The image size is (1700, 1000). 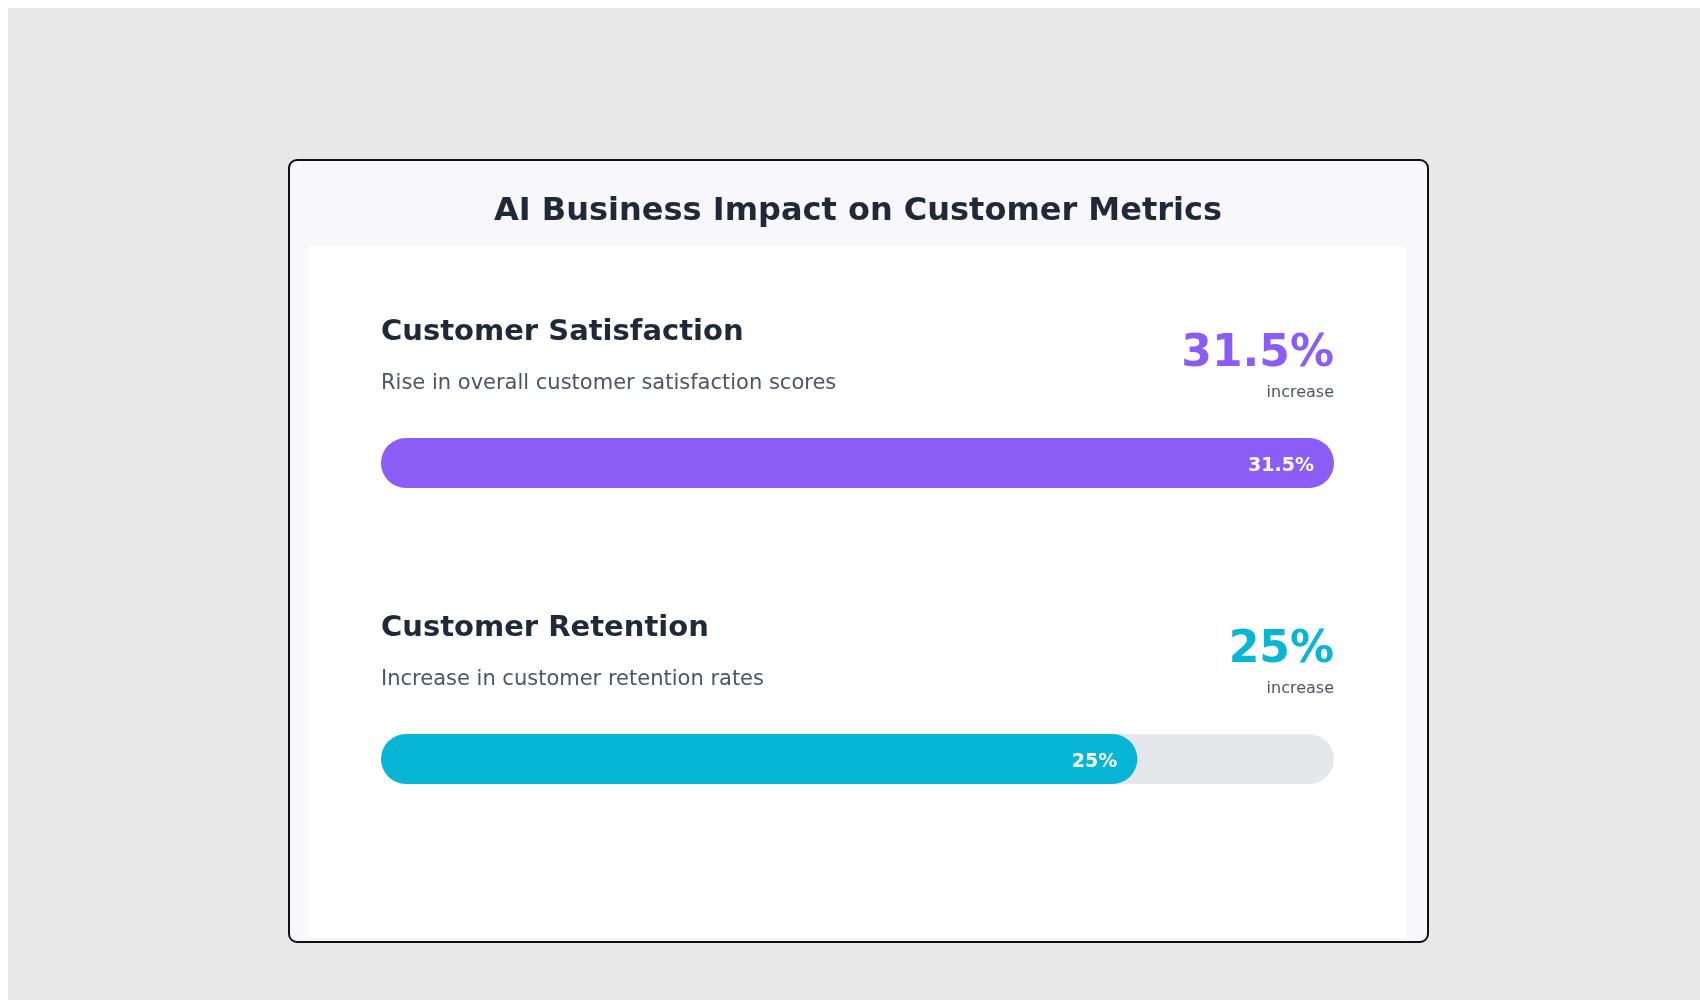 What do you see at coordinates (562, 330) in the screenshot?
I see `y-tick-label: Customer Satisfaction` at bounding box center [562, 330].